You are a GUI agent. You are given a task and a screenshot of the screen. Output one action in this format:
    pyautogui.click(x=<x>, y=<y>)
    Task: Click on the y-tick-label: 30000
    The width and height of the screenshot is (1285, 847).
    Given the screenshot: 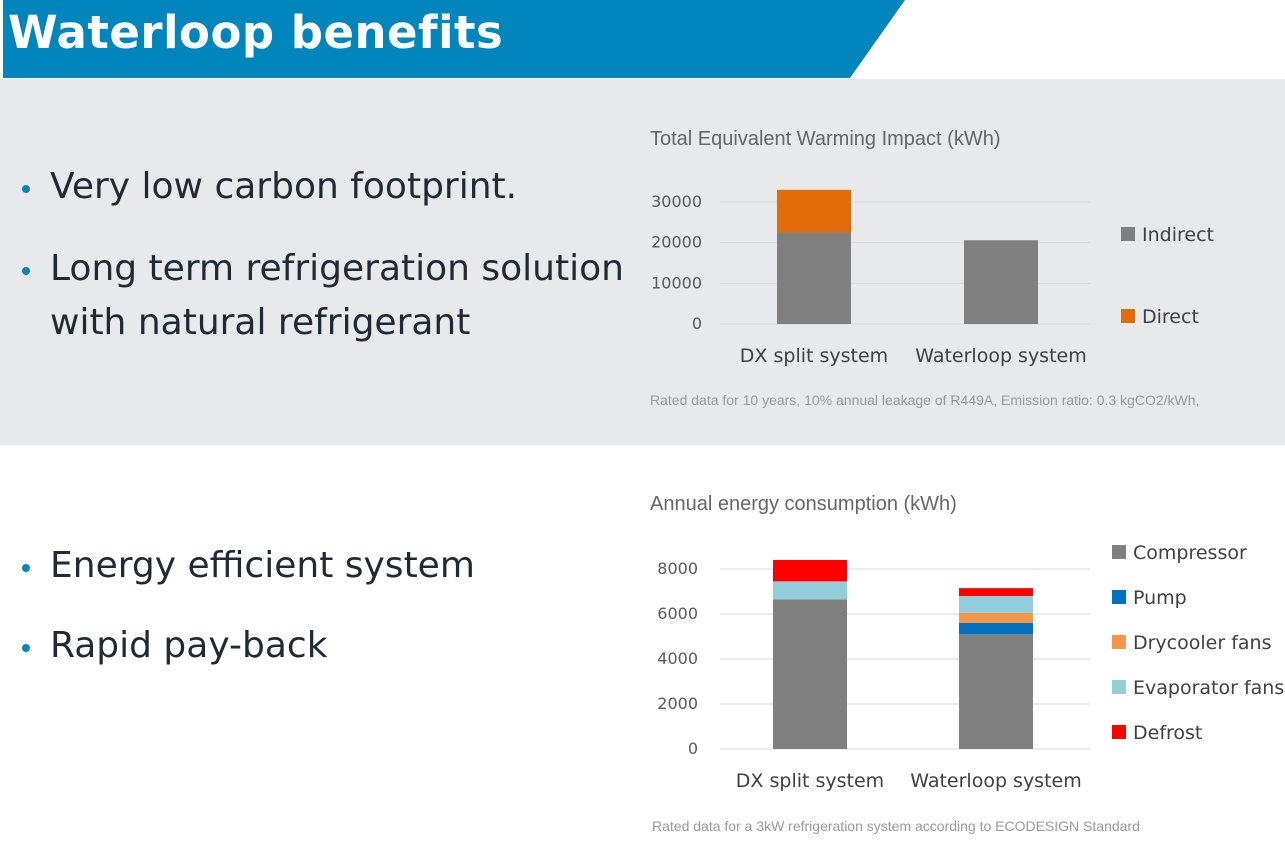 What is the action you would take?
    pyautogui.click(x=676, y=201)
    